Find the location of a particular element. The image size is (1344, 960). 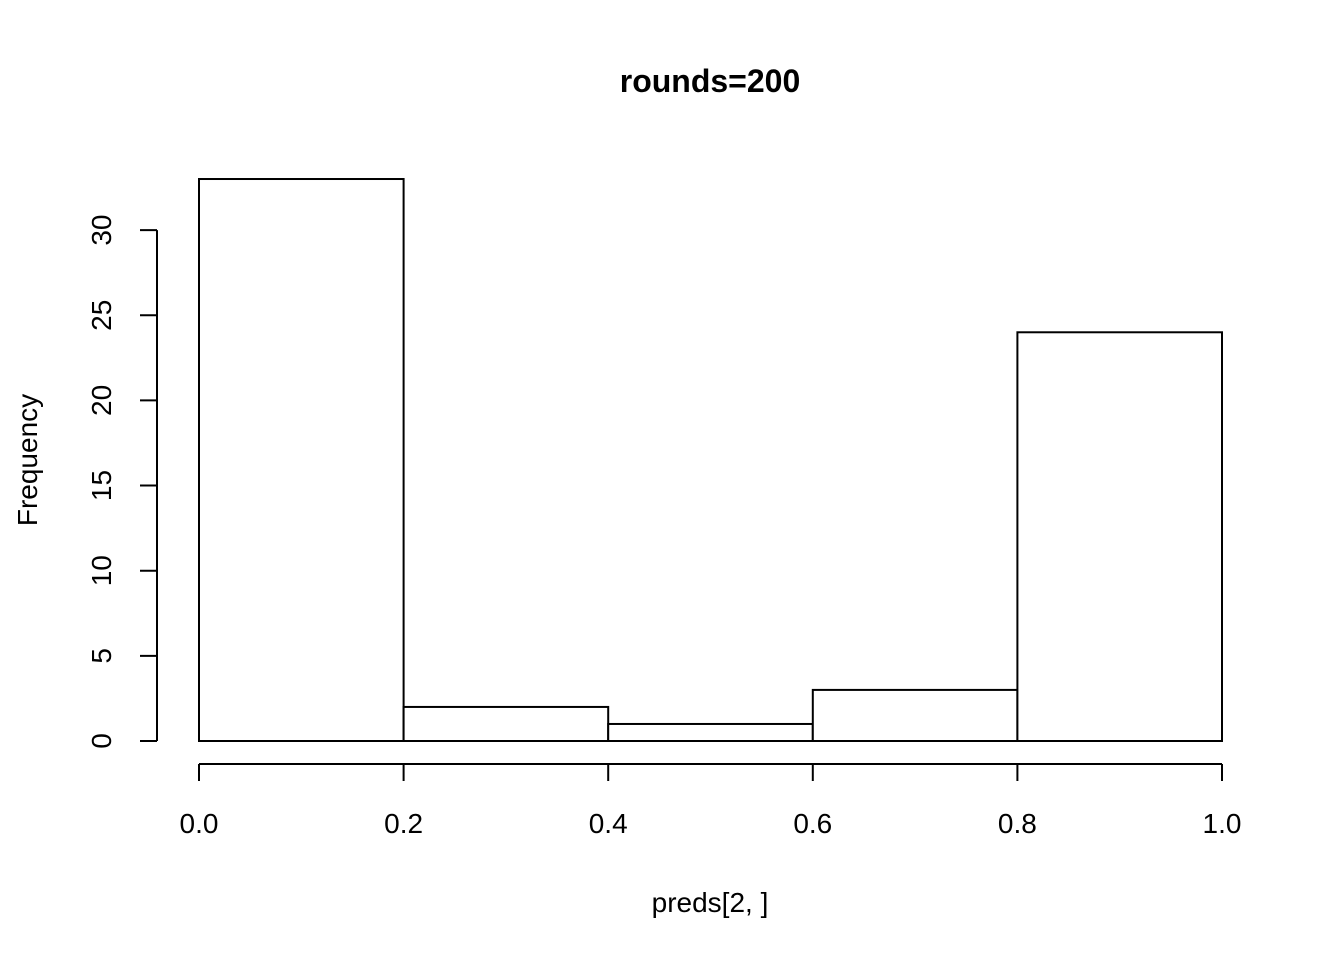

x-axis-label: preds[2, ] is located at coordinates (710, 902).